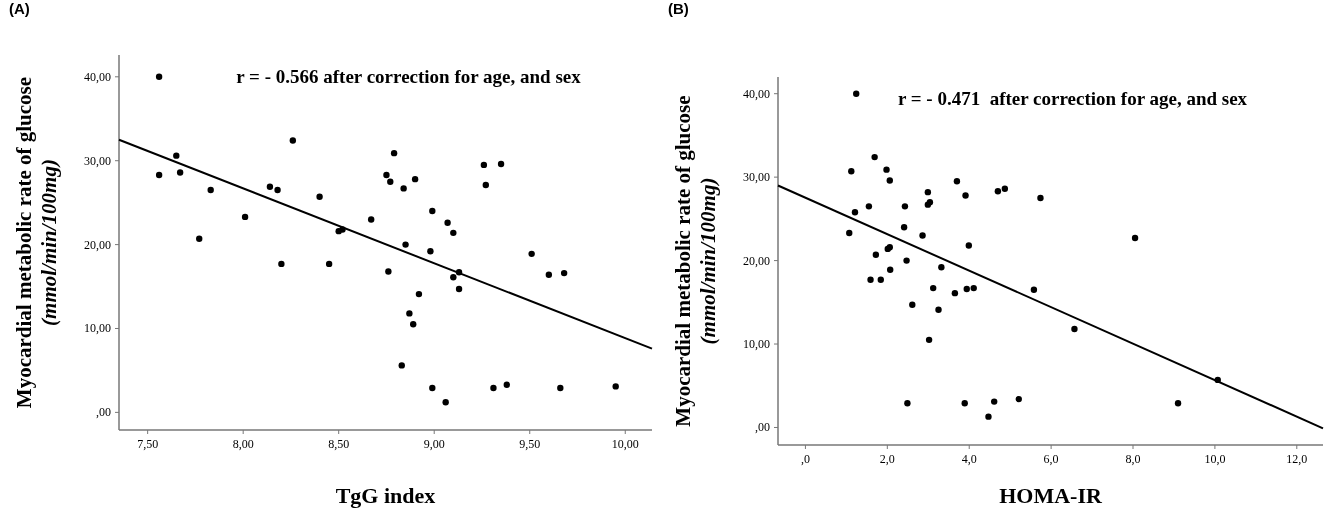 This screenshot has width=1328, height=509. What do you see at coordinates (678, 8) in the screenshot?
I see `chart-title: (B)` at bounding box center [678, 8].